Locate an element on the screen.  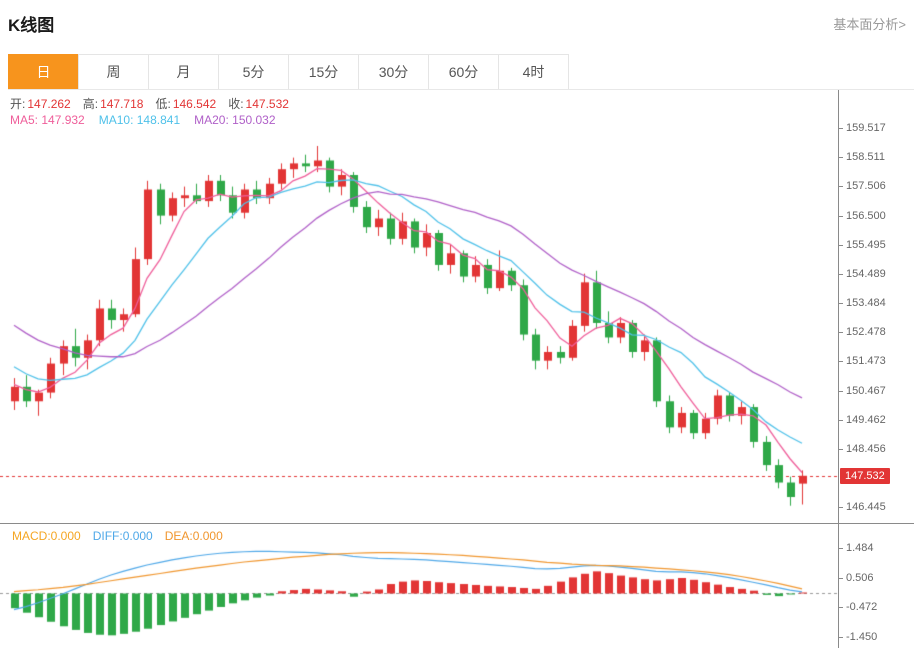
ohlc-value: 146.542 is located at coordinates (194, 104).